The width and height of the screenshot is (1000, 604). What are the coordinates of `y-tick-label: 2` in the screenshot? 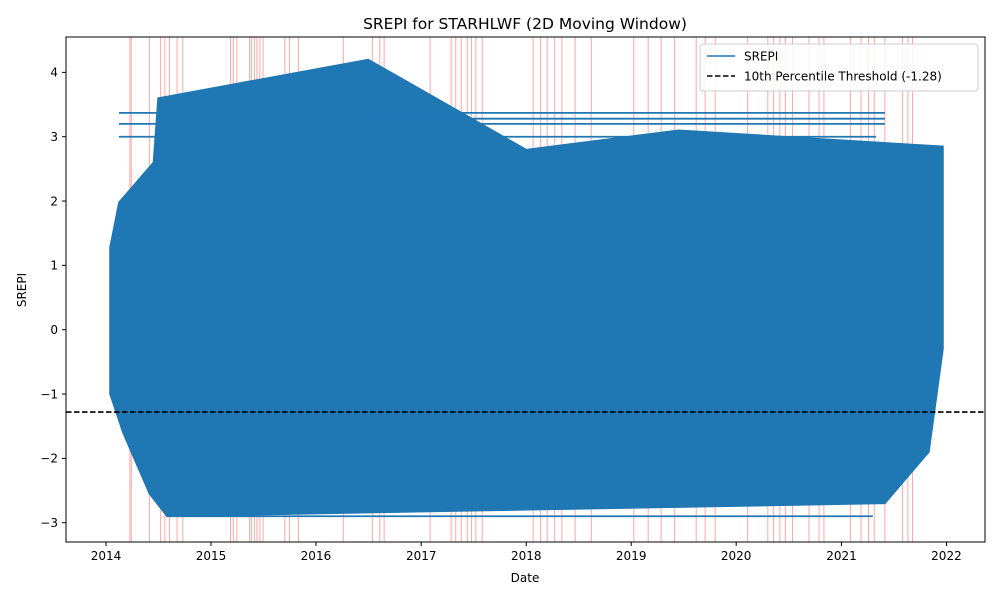 It's located at (54, 201).